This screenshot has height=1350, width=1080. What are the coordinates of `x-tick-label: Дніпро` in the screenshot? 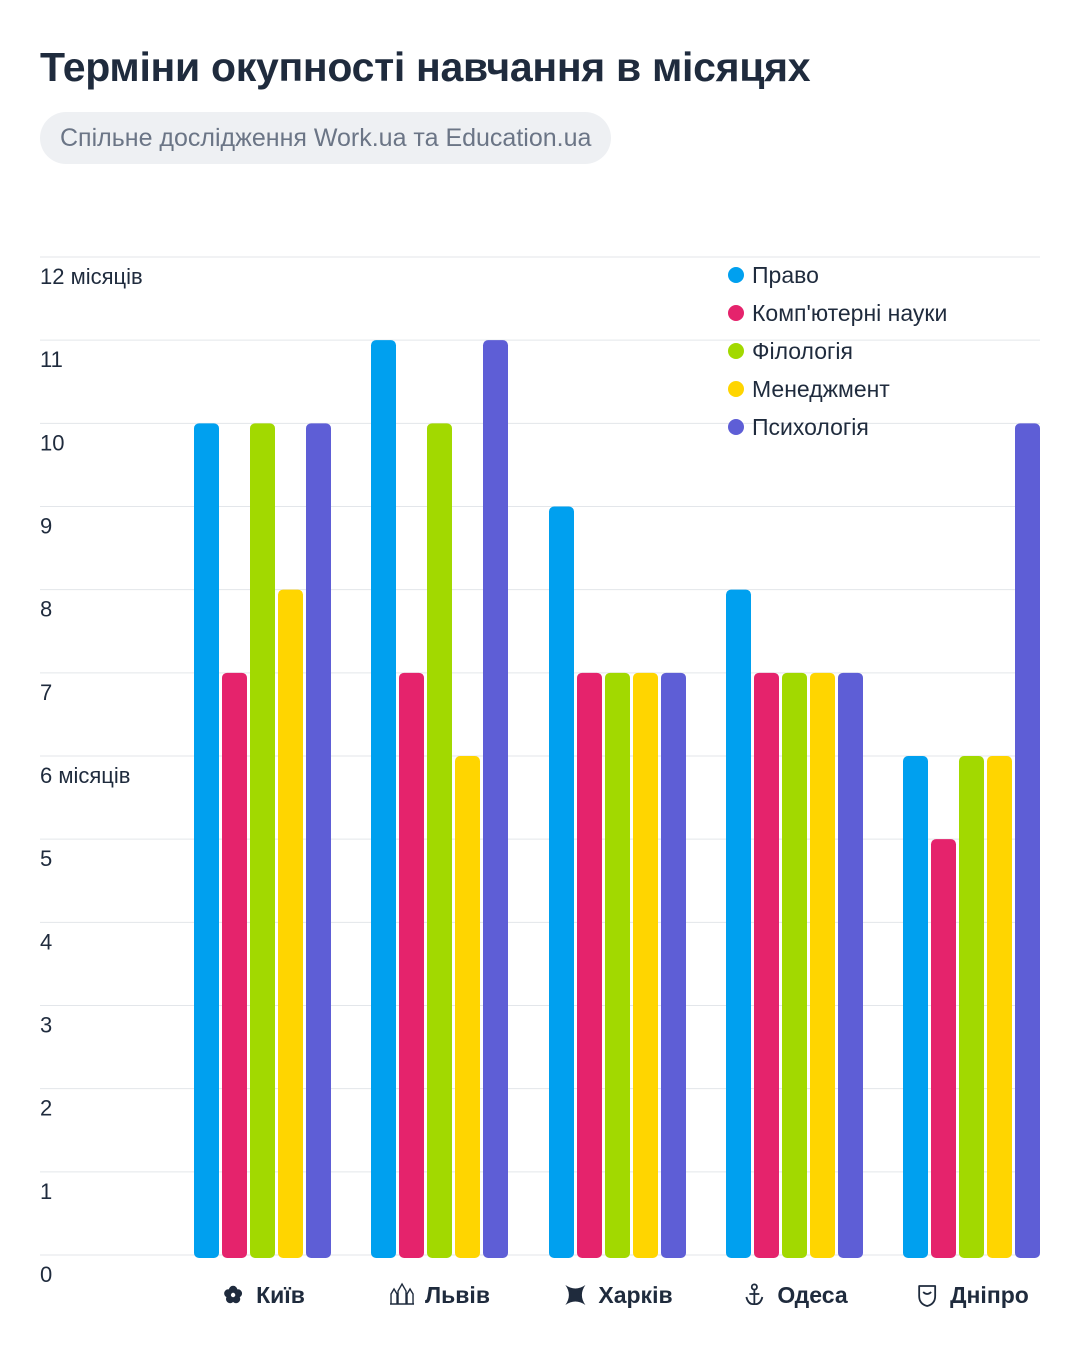 It's located at (989, 1295).